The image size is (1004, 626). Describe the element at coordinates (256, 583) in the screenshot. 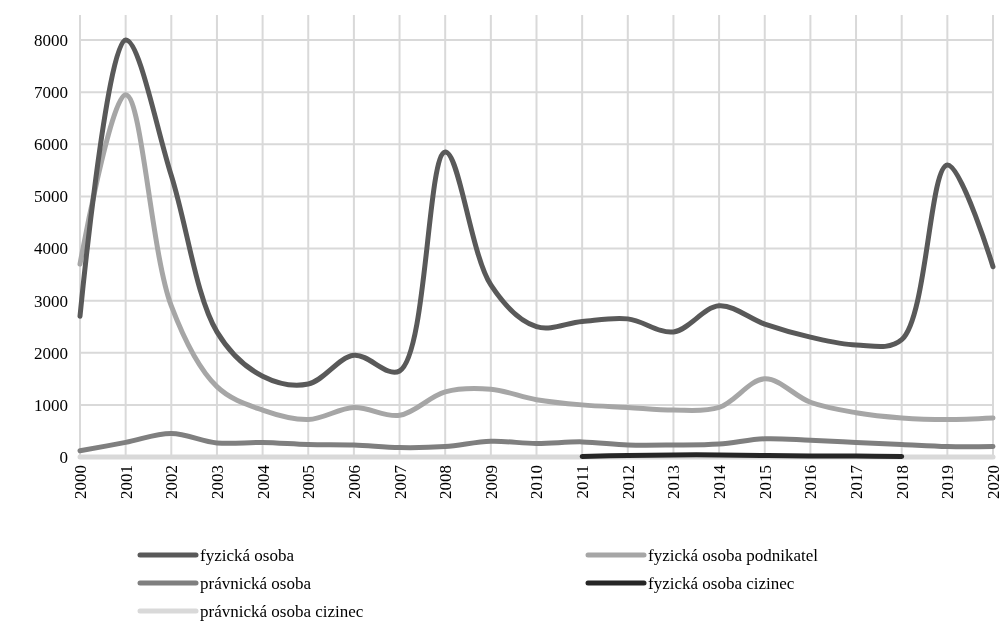

I see `legend-label: právnická osoba` at that location.